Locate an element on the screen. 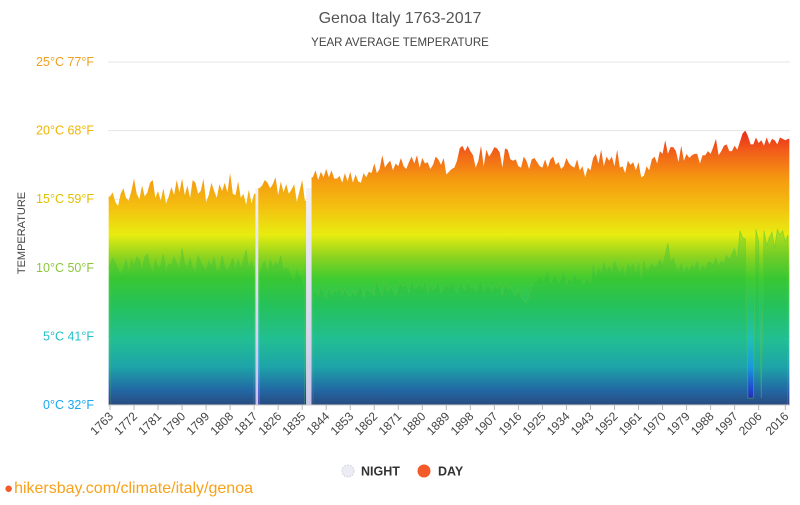  y-tick-label: 0°C 32°F is located at coordinates (68, 405).